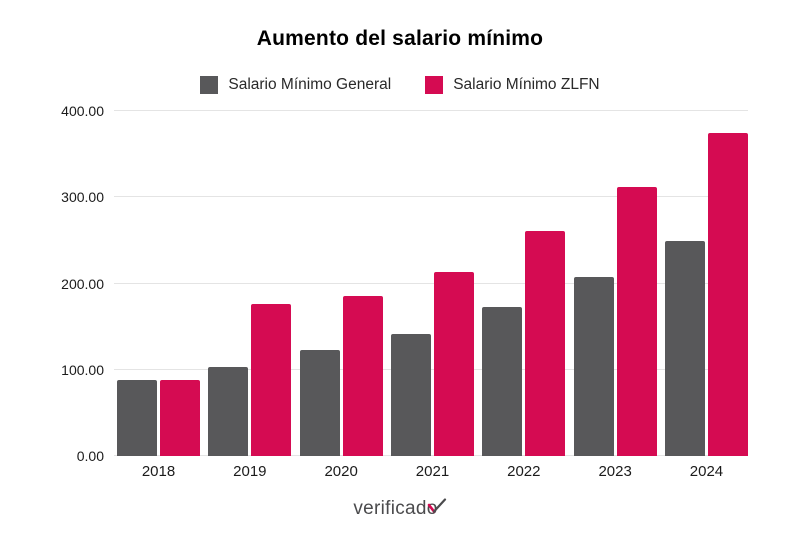  Describe the element at coordinates (82, 111) in the screenshot. I see `y-tick-label: 400.00` at that location.